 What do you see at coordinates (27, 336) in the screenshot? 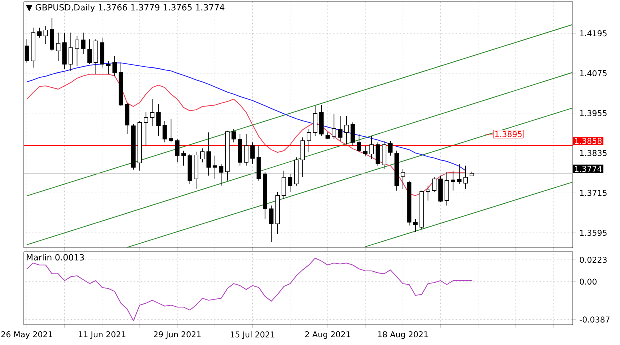
I see `x-tick-label: 26 May 2021` at bounding box center [27, 336].